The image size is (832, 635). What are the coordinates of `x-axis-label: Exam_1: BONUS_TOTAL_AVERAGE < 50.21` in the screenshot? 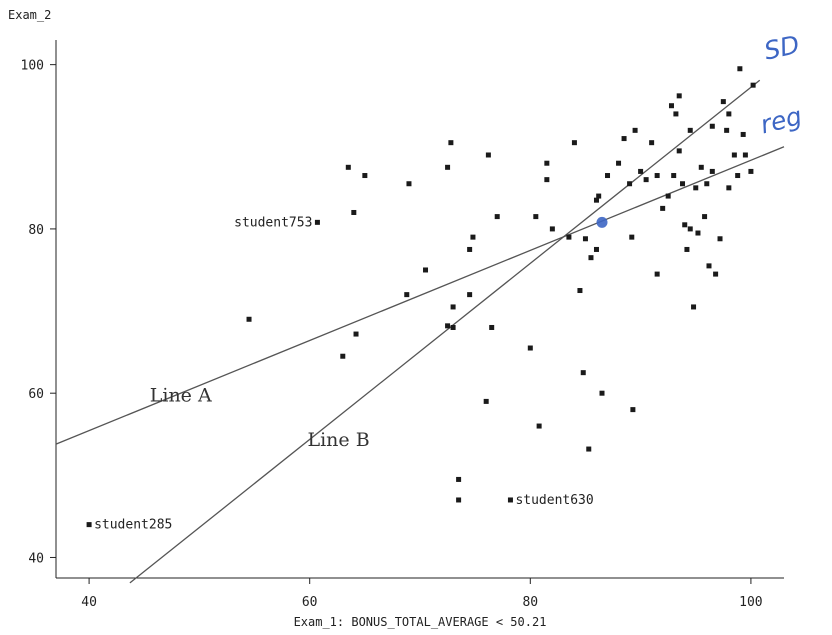 It's located at (420, 622).